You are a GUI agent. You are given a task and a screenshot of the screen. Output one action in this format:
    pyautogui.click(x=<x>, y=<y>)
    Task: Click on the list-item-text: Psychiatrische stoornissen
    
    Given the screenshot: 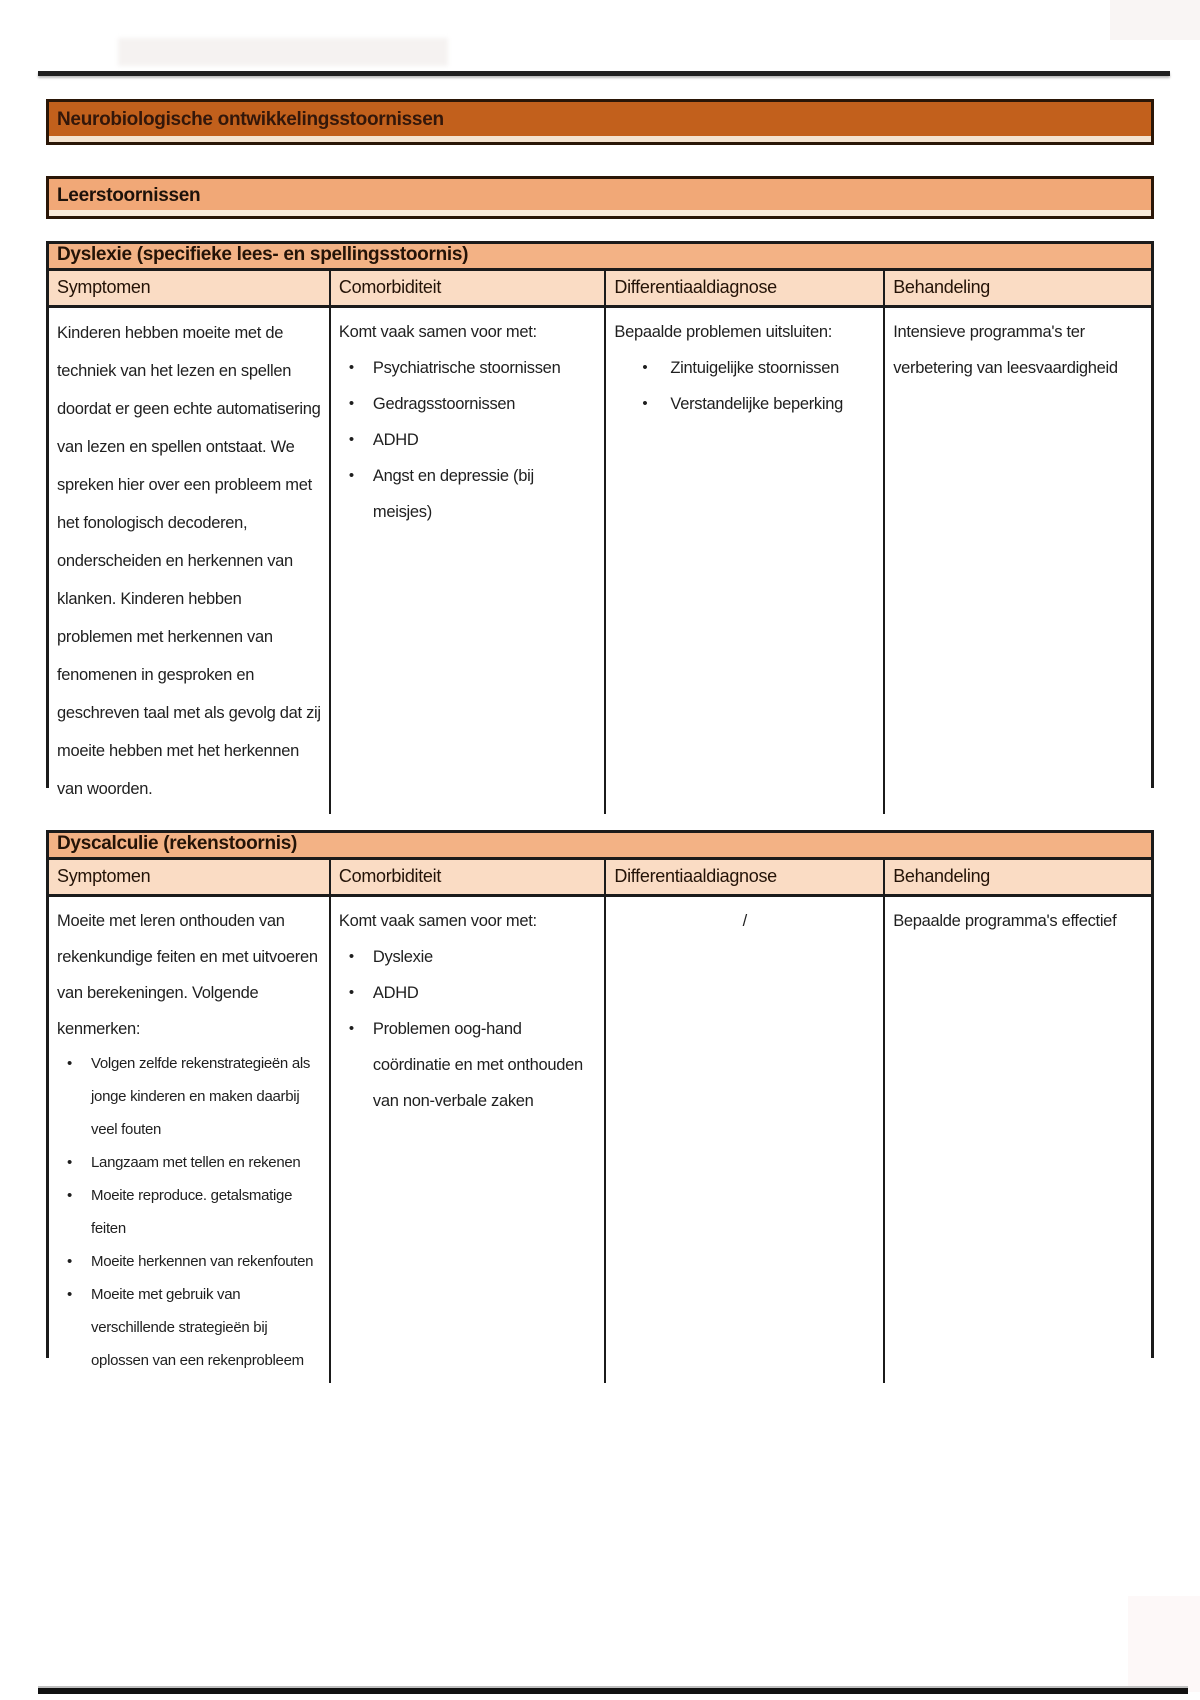 What is the action you would take?
    pyautogui.click(x=466, y=368)
    